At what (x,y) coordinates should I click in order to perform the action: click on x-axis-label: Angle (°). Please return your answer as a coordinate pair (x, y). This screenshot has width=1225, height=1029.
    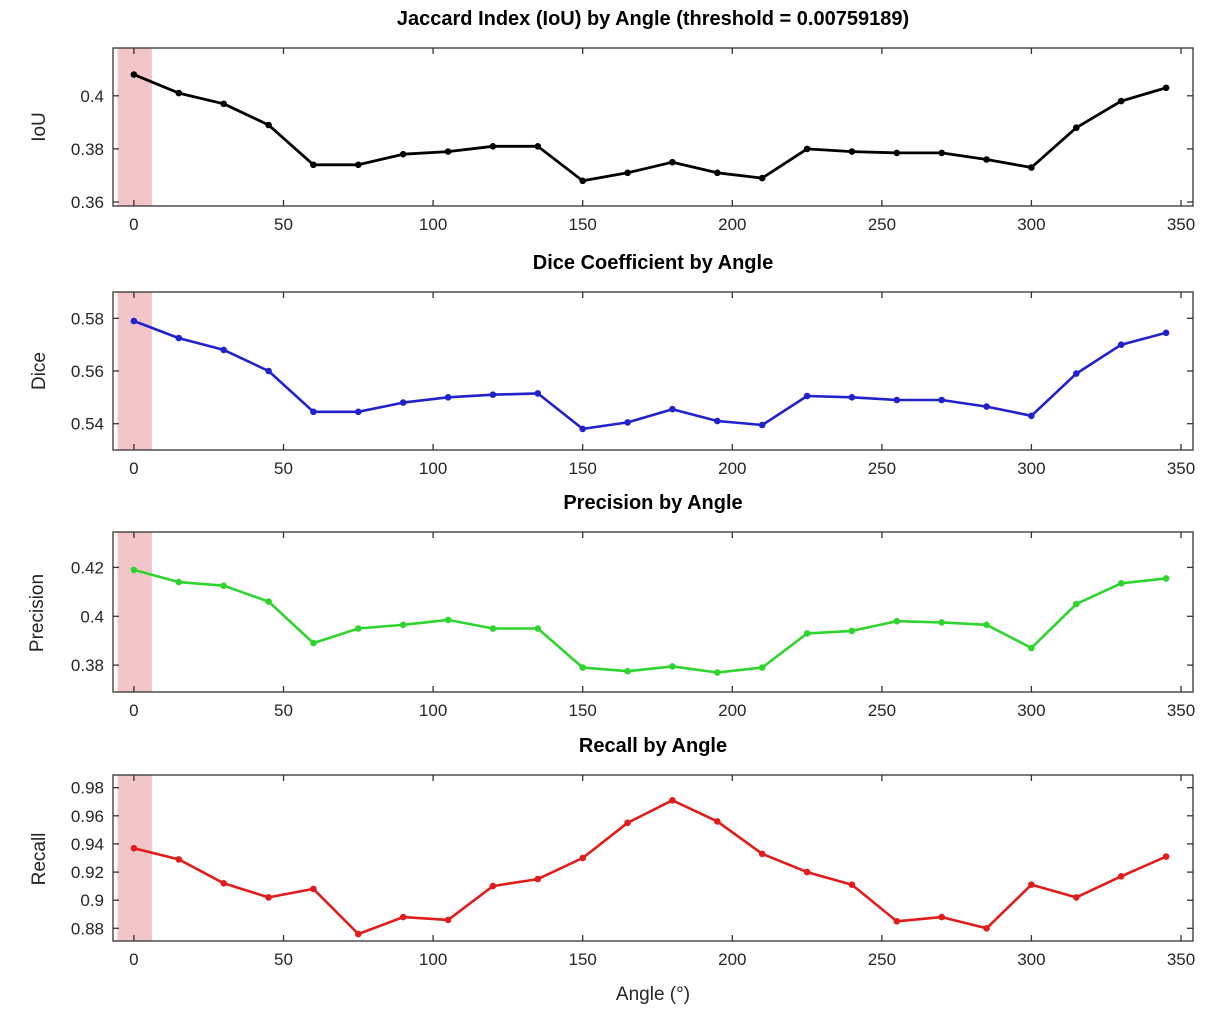
    Looking at the image, I should click on (653, 994).